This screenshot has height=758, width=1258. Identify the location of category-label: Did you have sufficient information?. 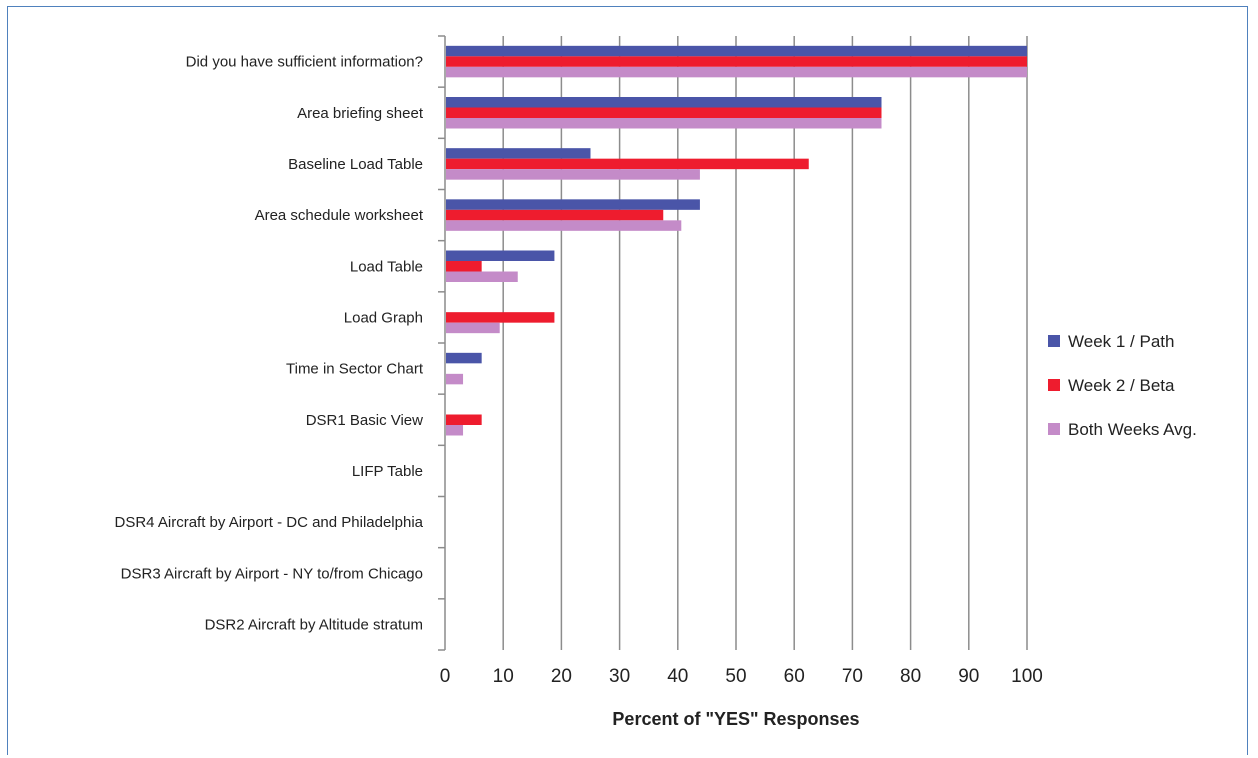
(304, 62).